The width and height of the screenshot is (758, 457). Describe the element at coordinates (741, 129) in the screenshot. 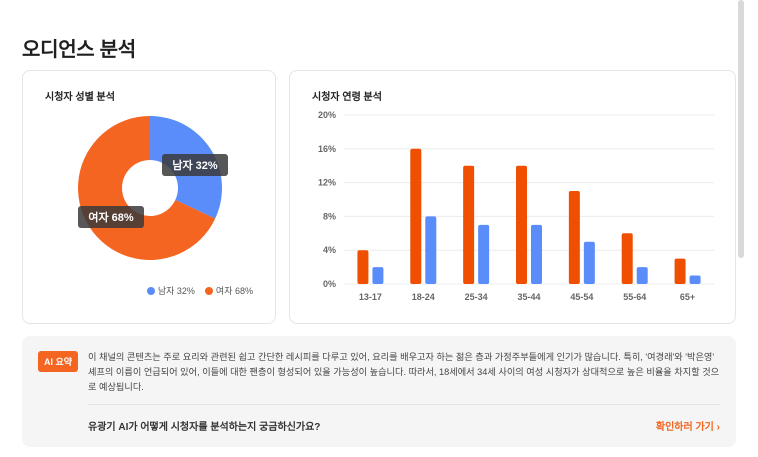

I see `scrollbar` at that location.